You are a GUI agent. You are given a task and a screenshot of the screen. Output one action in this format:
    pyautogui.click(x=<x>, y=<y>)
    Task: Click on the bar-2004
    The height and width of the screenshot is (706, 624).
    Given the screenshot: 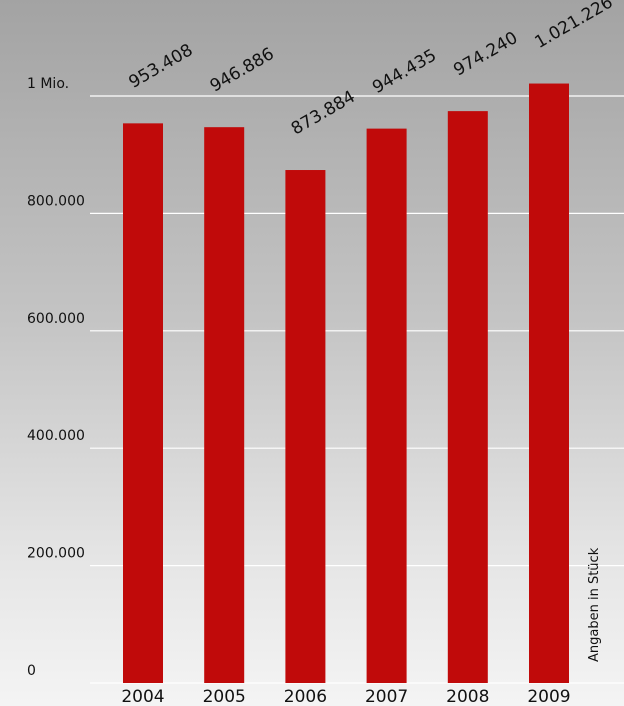 What is the action you would take?
    pyautogui.click(x=143, y=403)
    